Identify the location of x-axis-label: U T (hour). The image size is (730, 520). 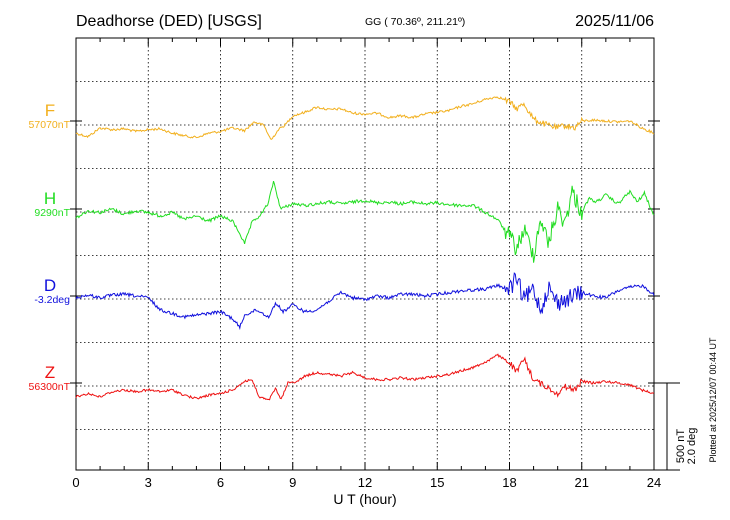
(364, 499).